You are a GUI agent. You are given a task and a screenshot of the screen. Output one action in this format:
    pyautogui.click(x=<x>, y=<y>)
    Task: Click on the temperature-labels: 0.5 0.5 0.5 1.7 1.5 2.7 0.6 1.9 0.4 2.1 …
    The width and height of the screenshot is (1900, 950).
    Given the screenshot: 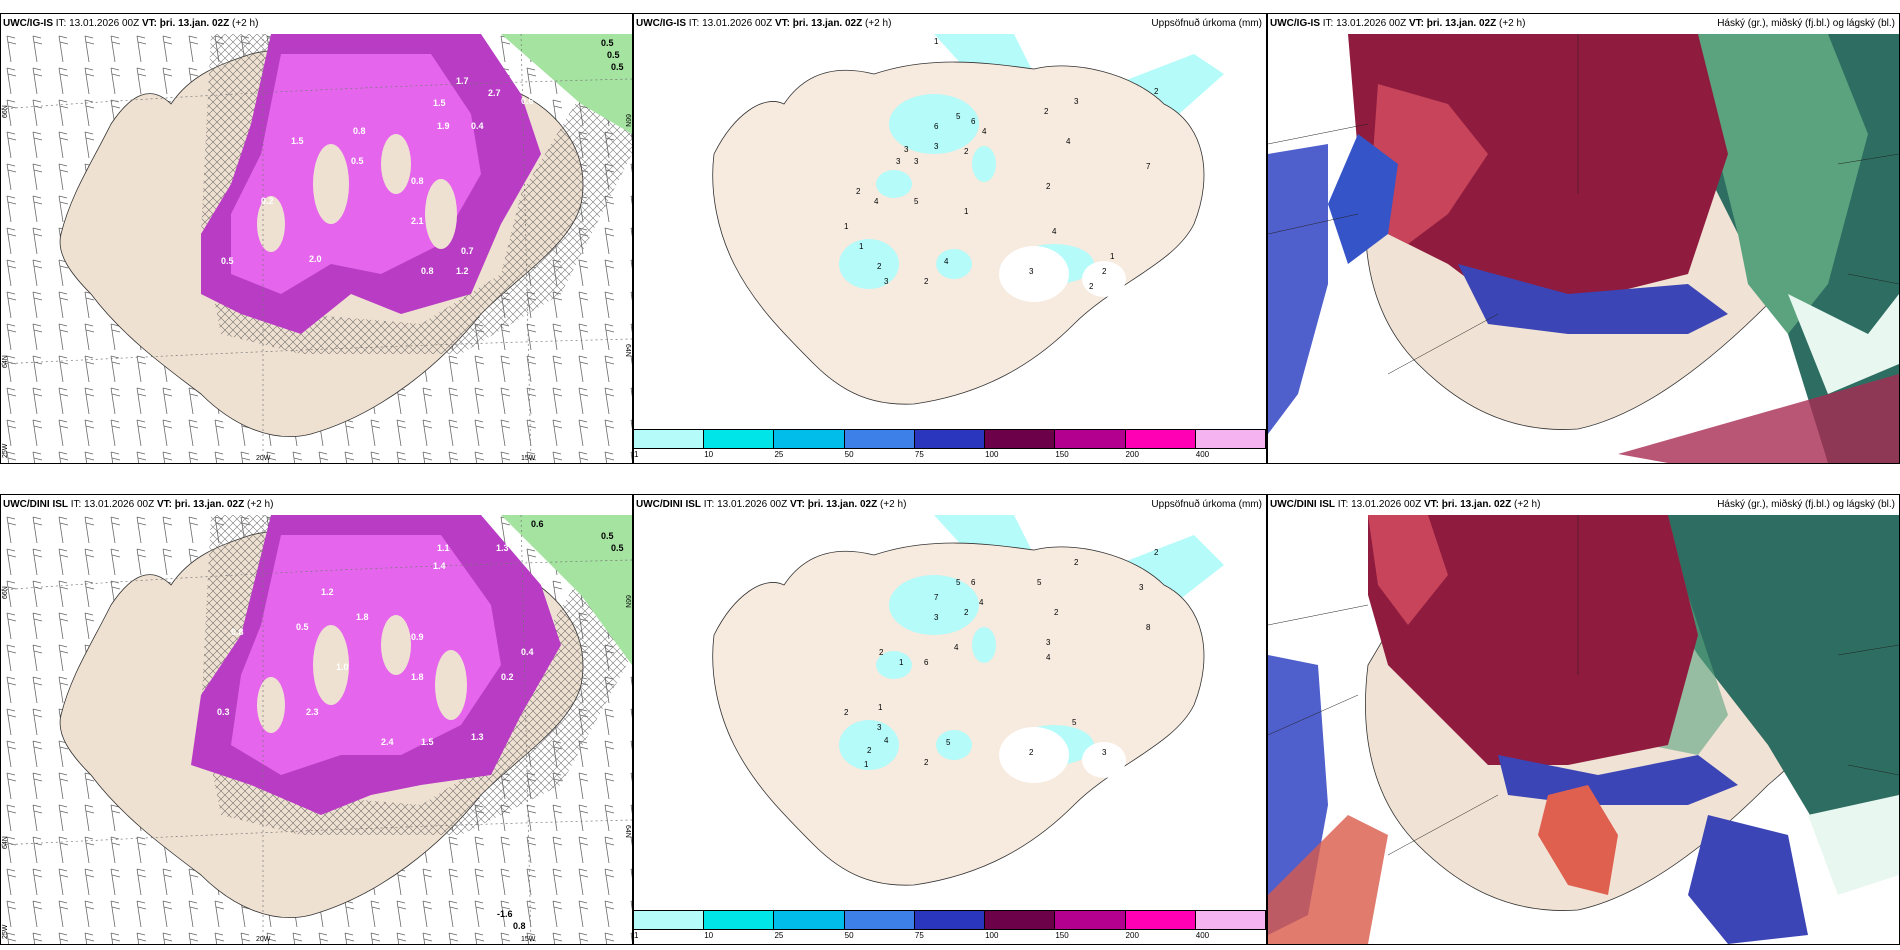 What is the action you would take?
    pyautogui.click(x=422, y=157)
    